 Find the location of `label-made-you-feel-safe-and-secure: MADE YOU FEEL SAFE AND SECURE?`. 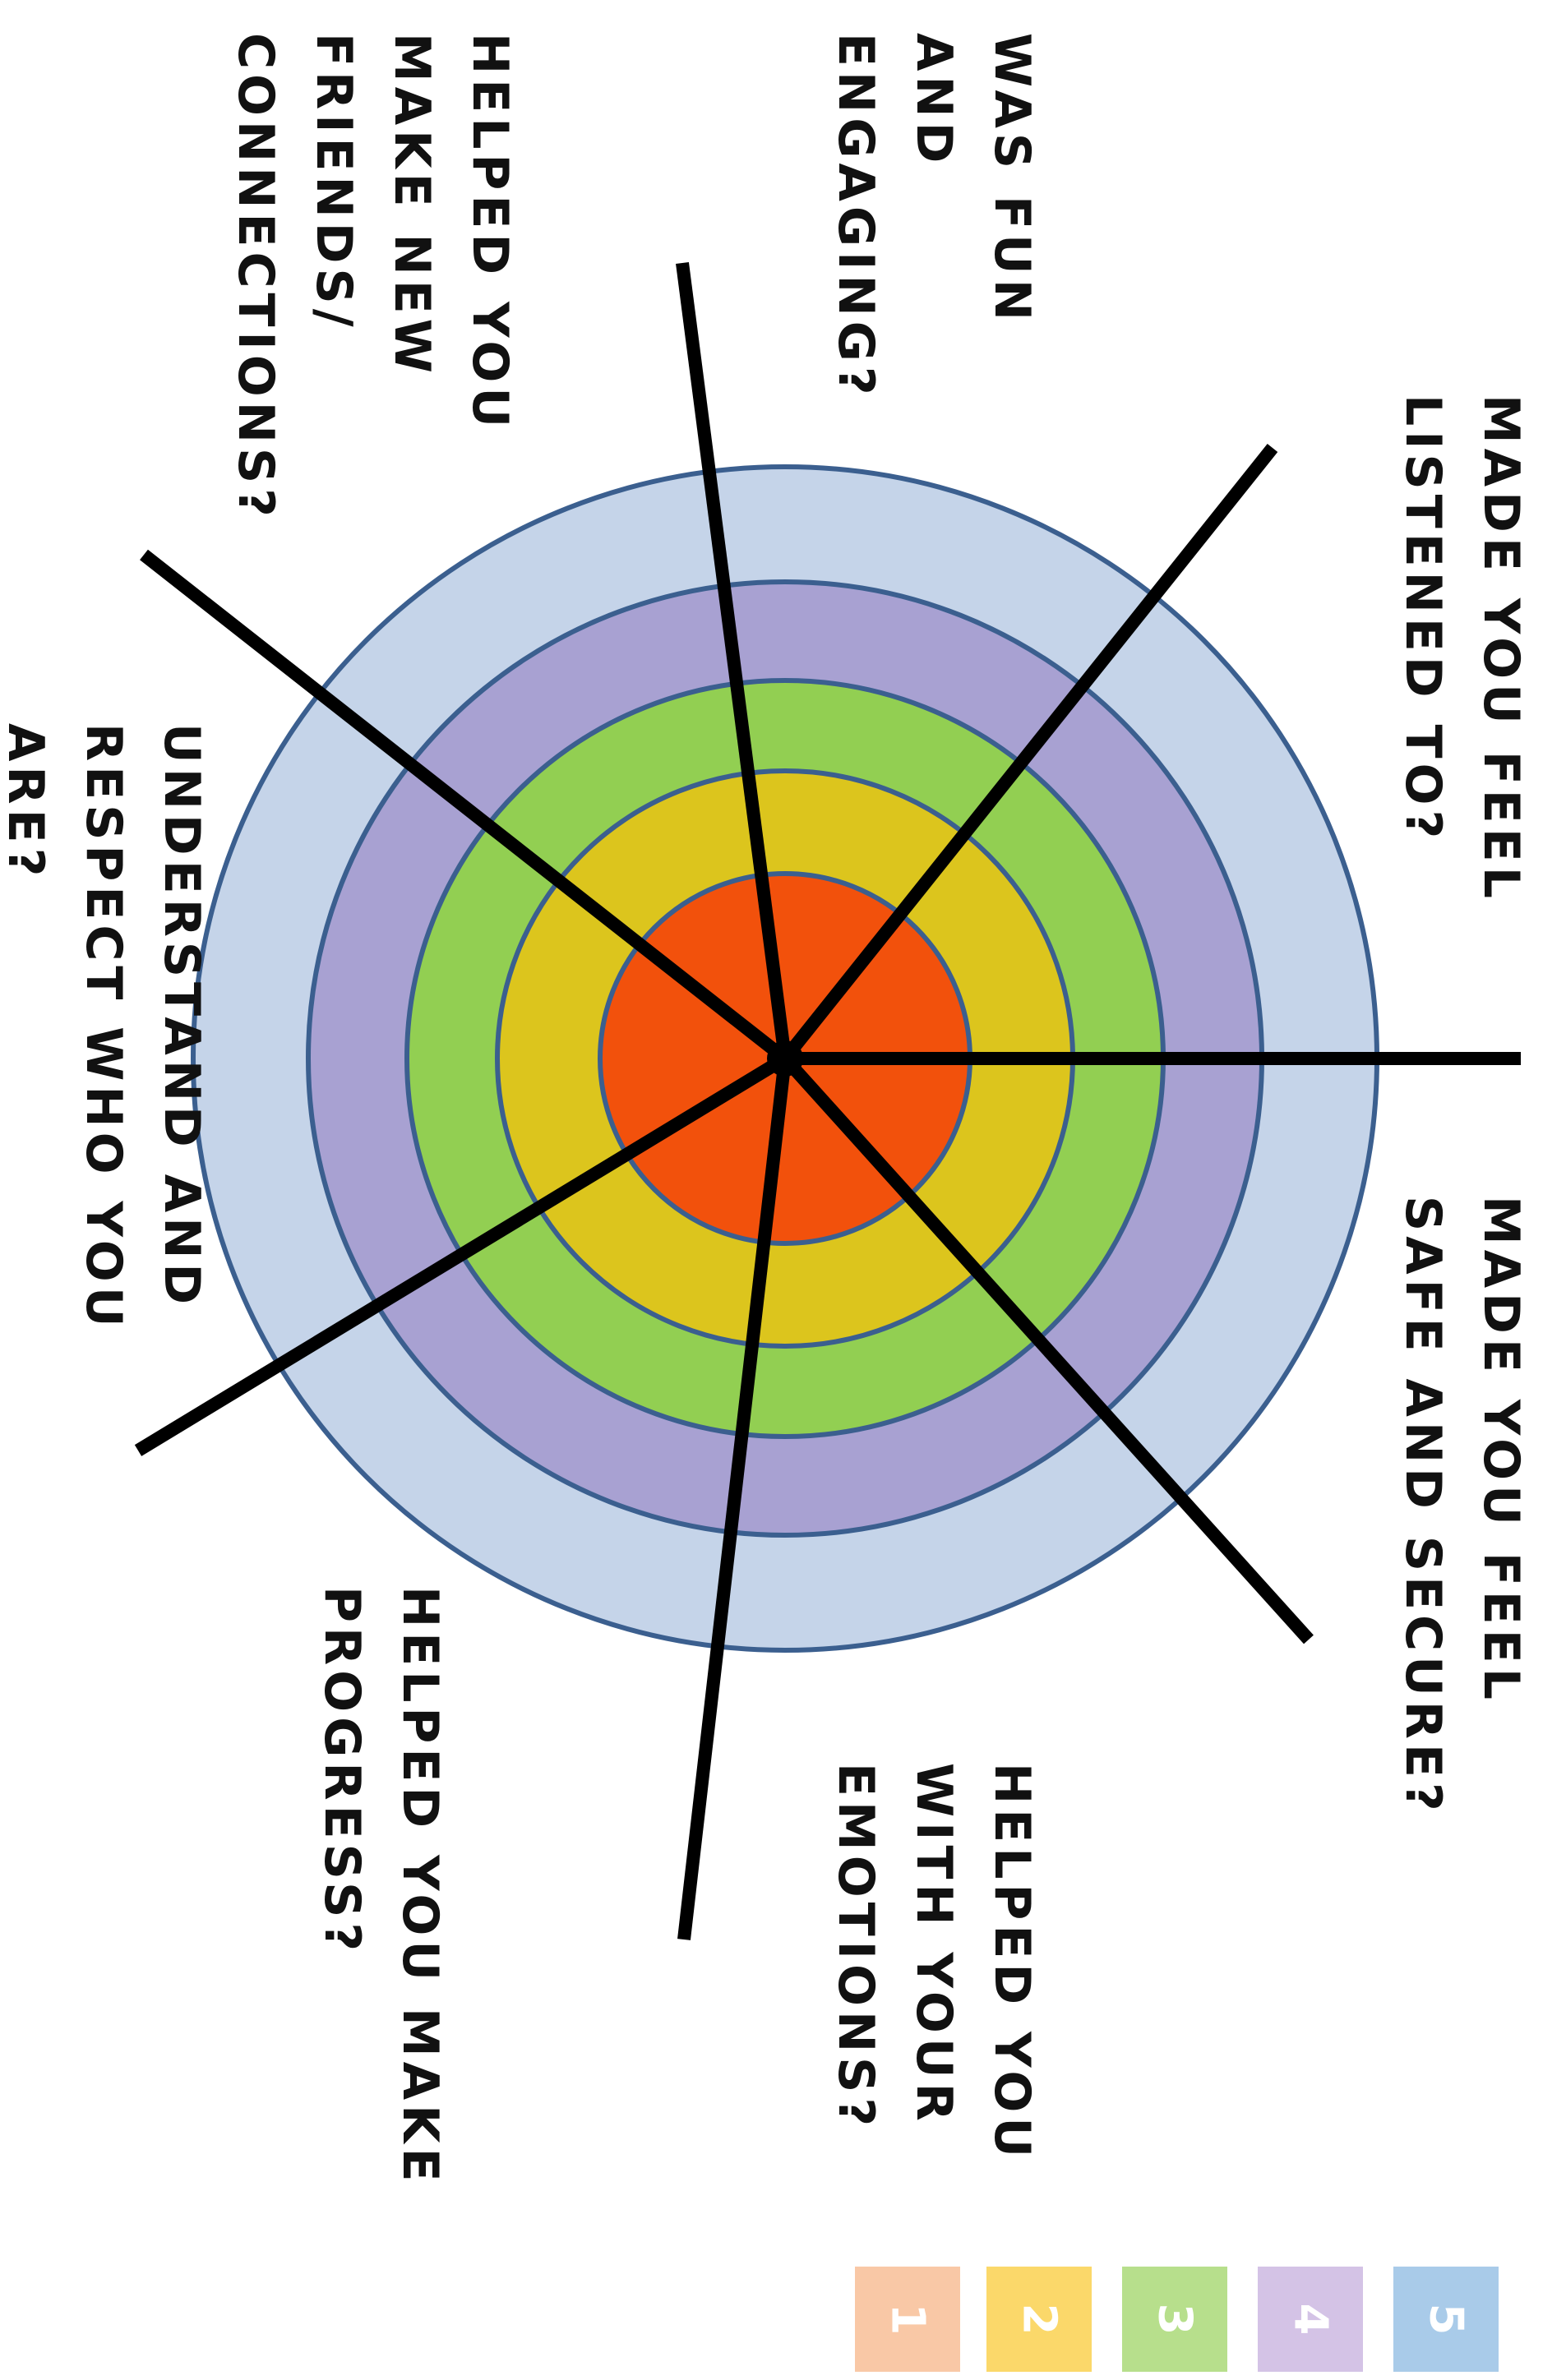

label-made-you-feel-safe-and-secure: MADE YOU FEEL SAFE AND SECURE? is located at coordinates (1462, 1506).